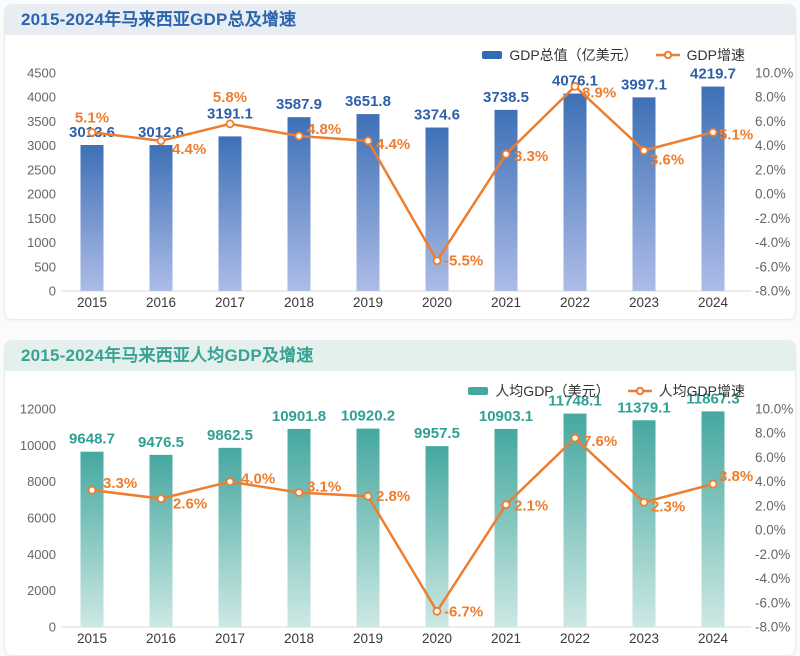 This screenshot has width=800, height=656. Describe the element at coordinates (772, 242) in the screenshot. I see `right-axis-tick: -4.0%` at that location.